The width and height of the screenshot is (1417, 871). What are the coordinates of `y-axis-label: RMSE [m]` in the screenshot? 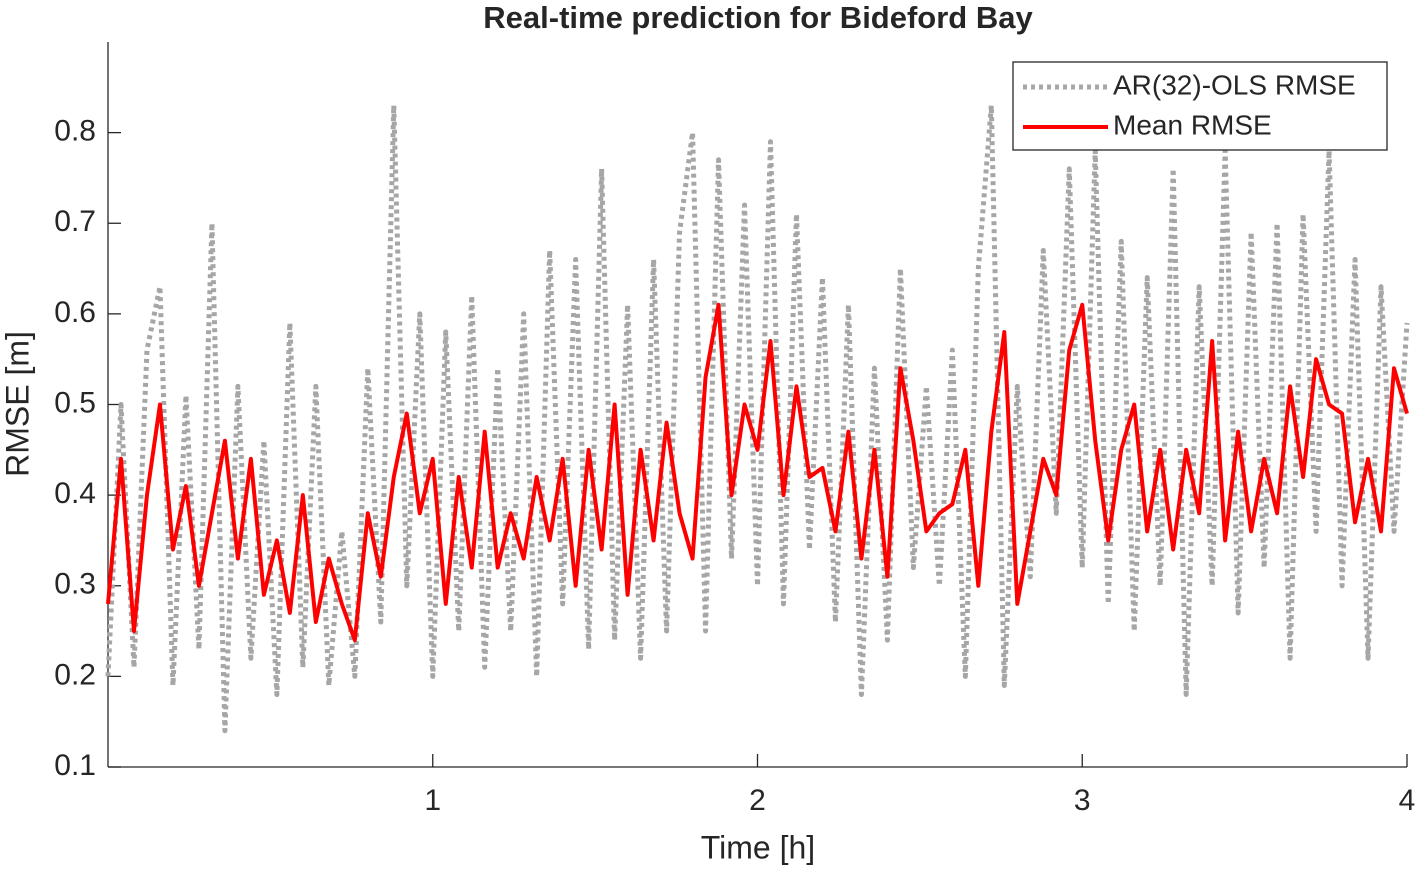 It's located at (17, 404).